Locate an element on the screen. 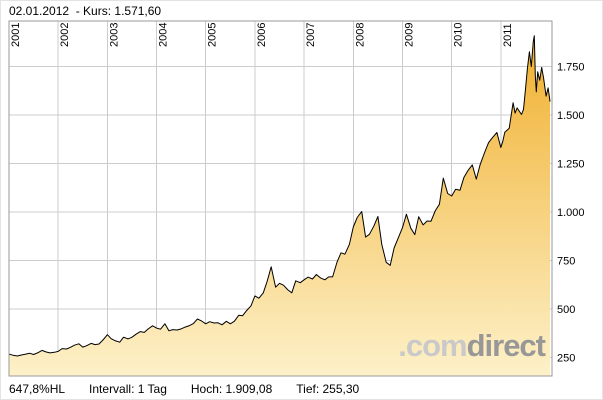  x-axis-year-label: 2009 is located at coordinates (409, 35).